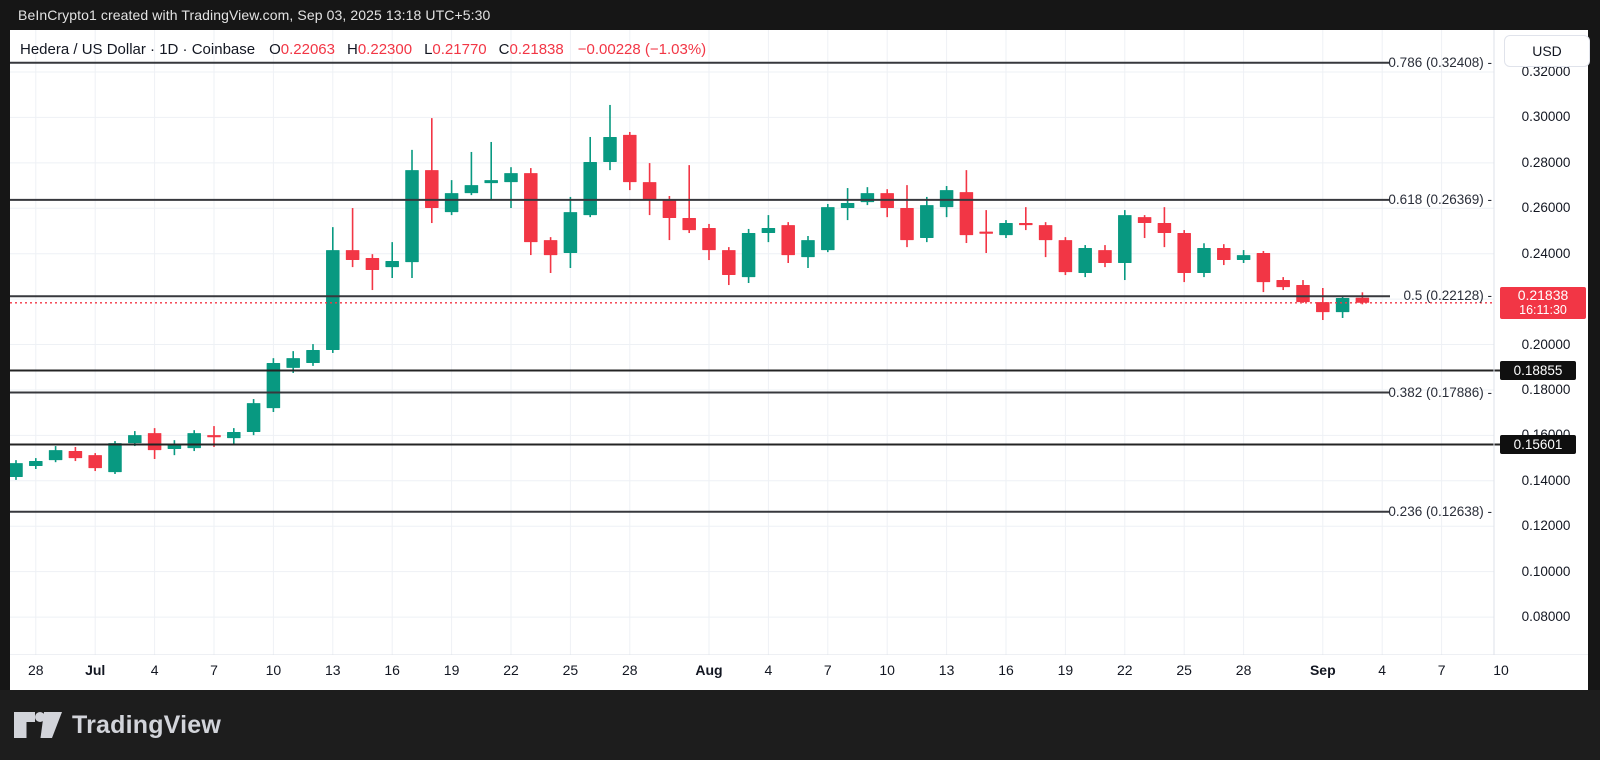 Image resolution: width=1600 pixels, height=760 pixels. Describe the element at coordinates (451, 670) in the screenshot. I see `time-tick-label: 19` at that location.